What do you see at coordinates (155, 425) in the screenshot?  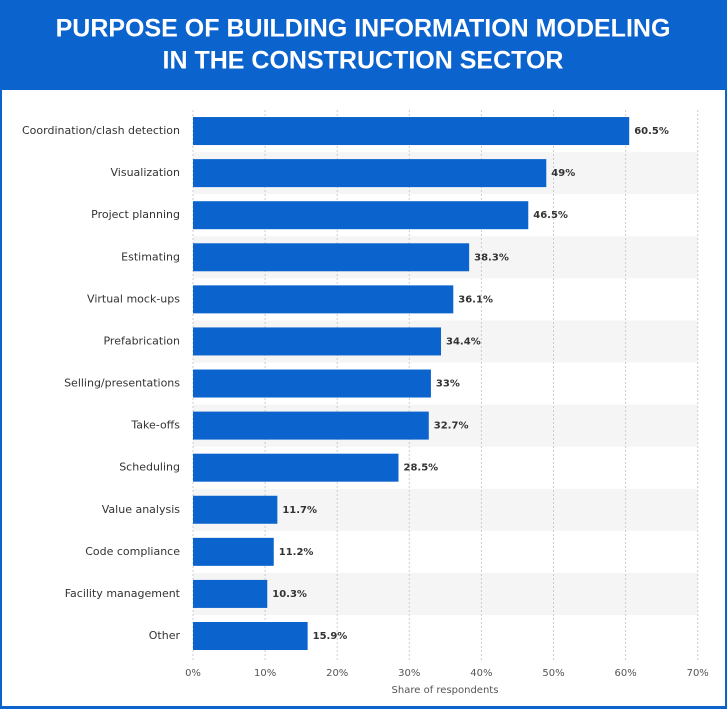 I see `y-tick-label: Take-offs` at bounding box center [155, 425].